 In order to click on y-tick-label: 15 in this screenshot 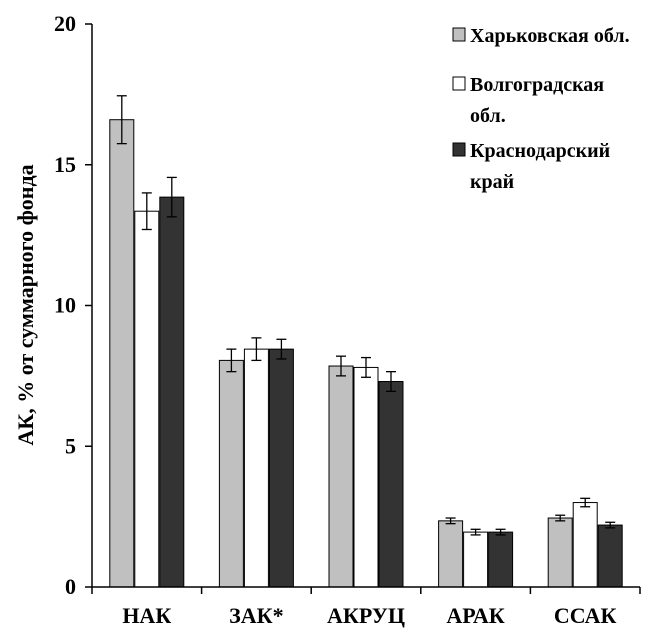, I will do `click(65, 164)`.